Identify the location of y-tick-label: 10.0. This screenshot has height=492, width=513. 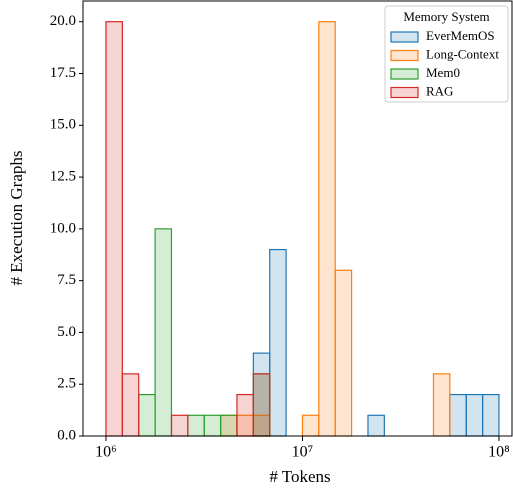
(63, 228).